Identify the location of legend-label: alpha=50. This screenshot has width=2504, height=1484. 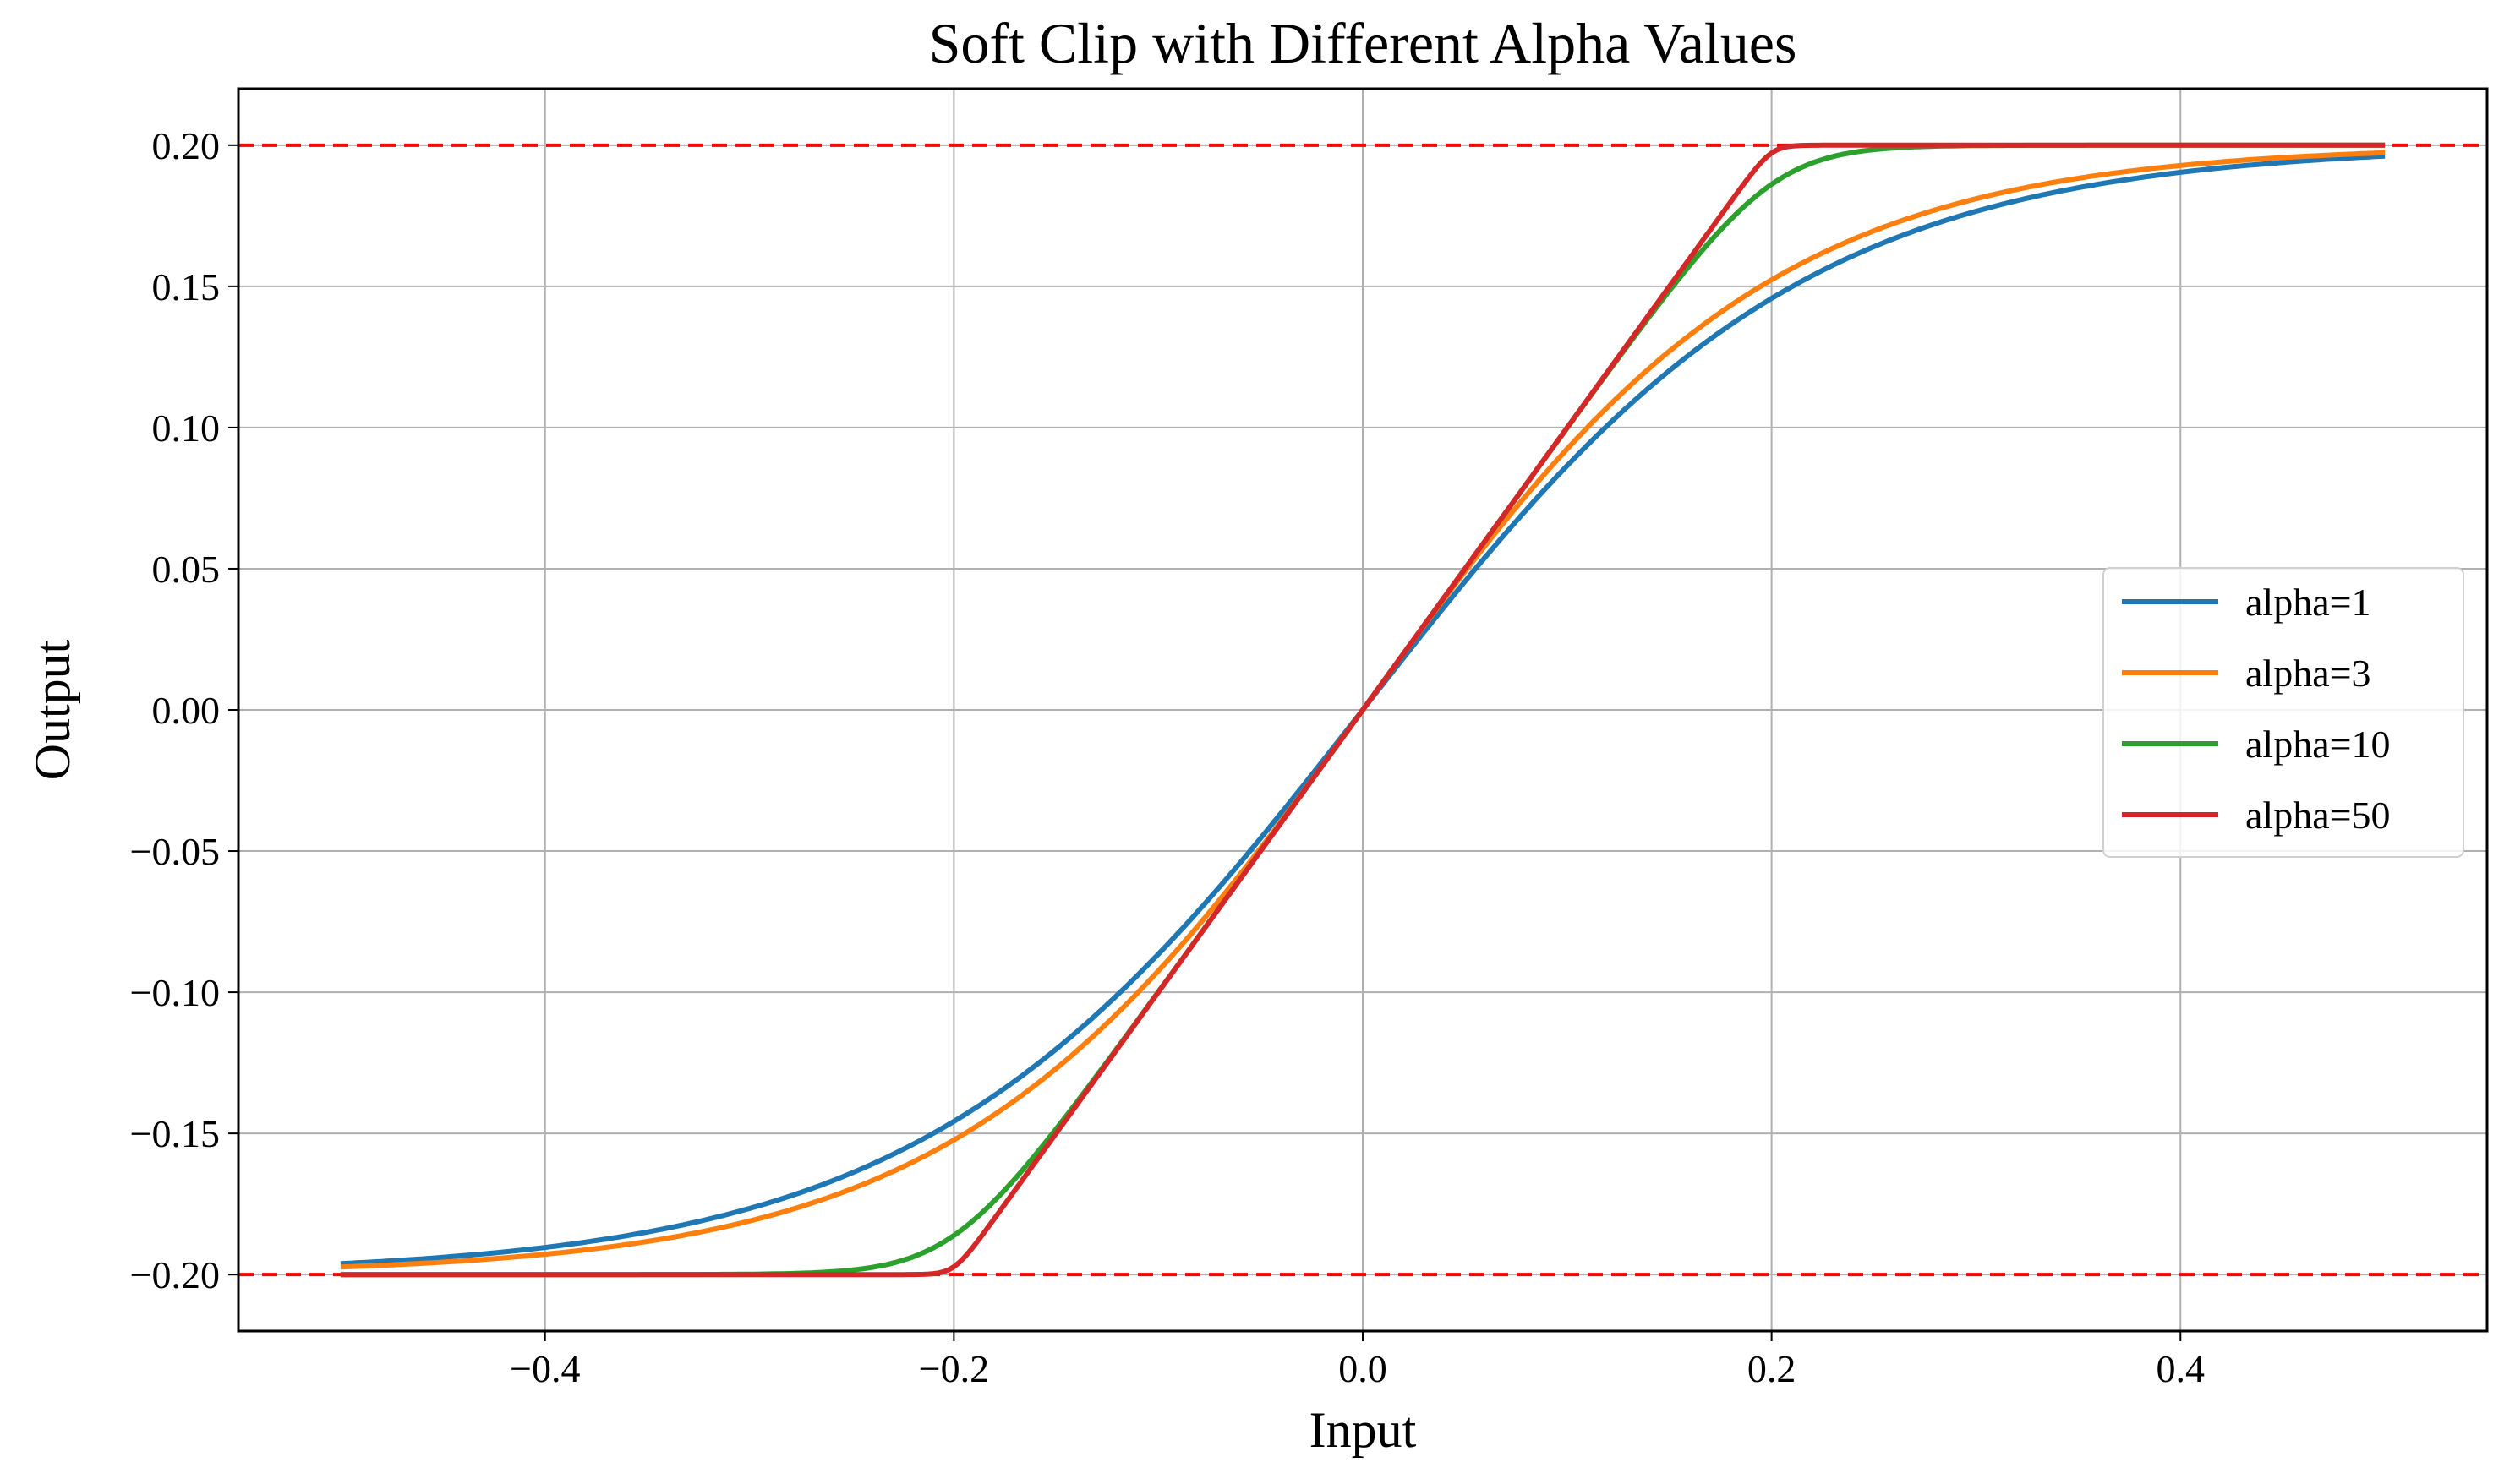
(2318, 816).